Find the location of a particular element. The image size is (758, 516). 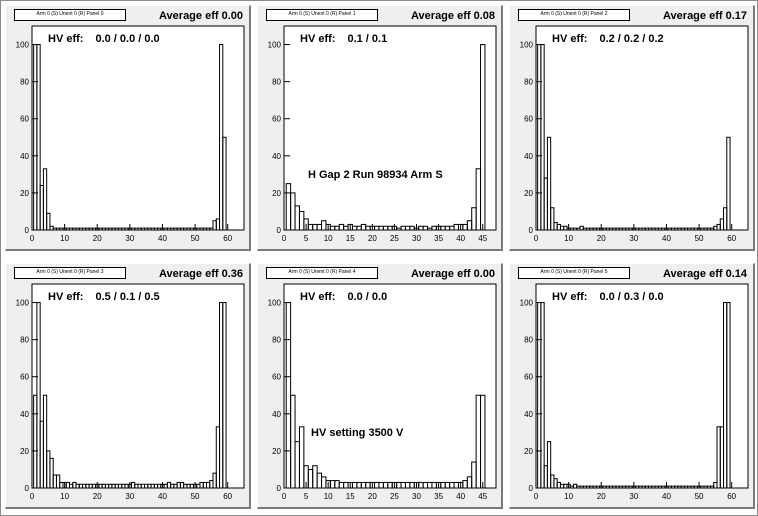

panel-1-xtick-label: 15 is located at coordinates (350, 238).